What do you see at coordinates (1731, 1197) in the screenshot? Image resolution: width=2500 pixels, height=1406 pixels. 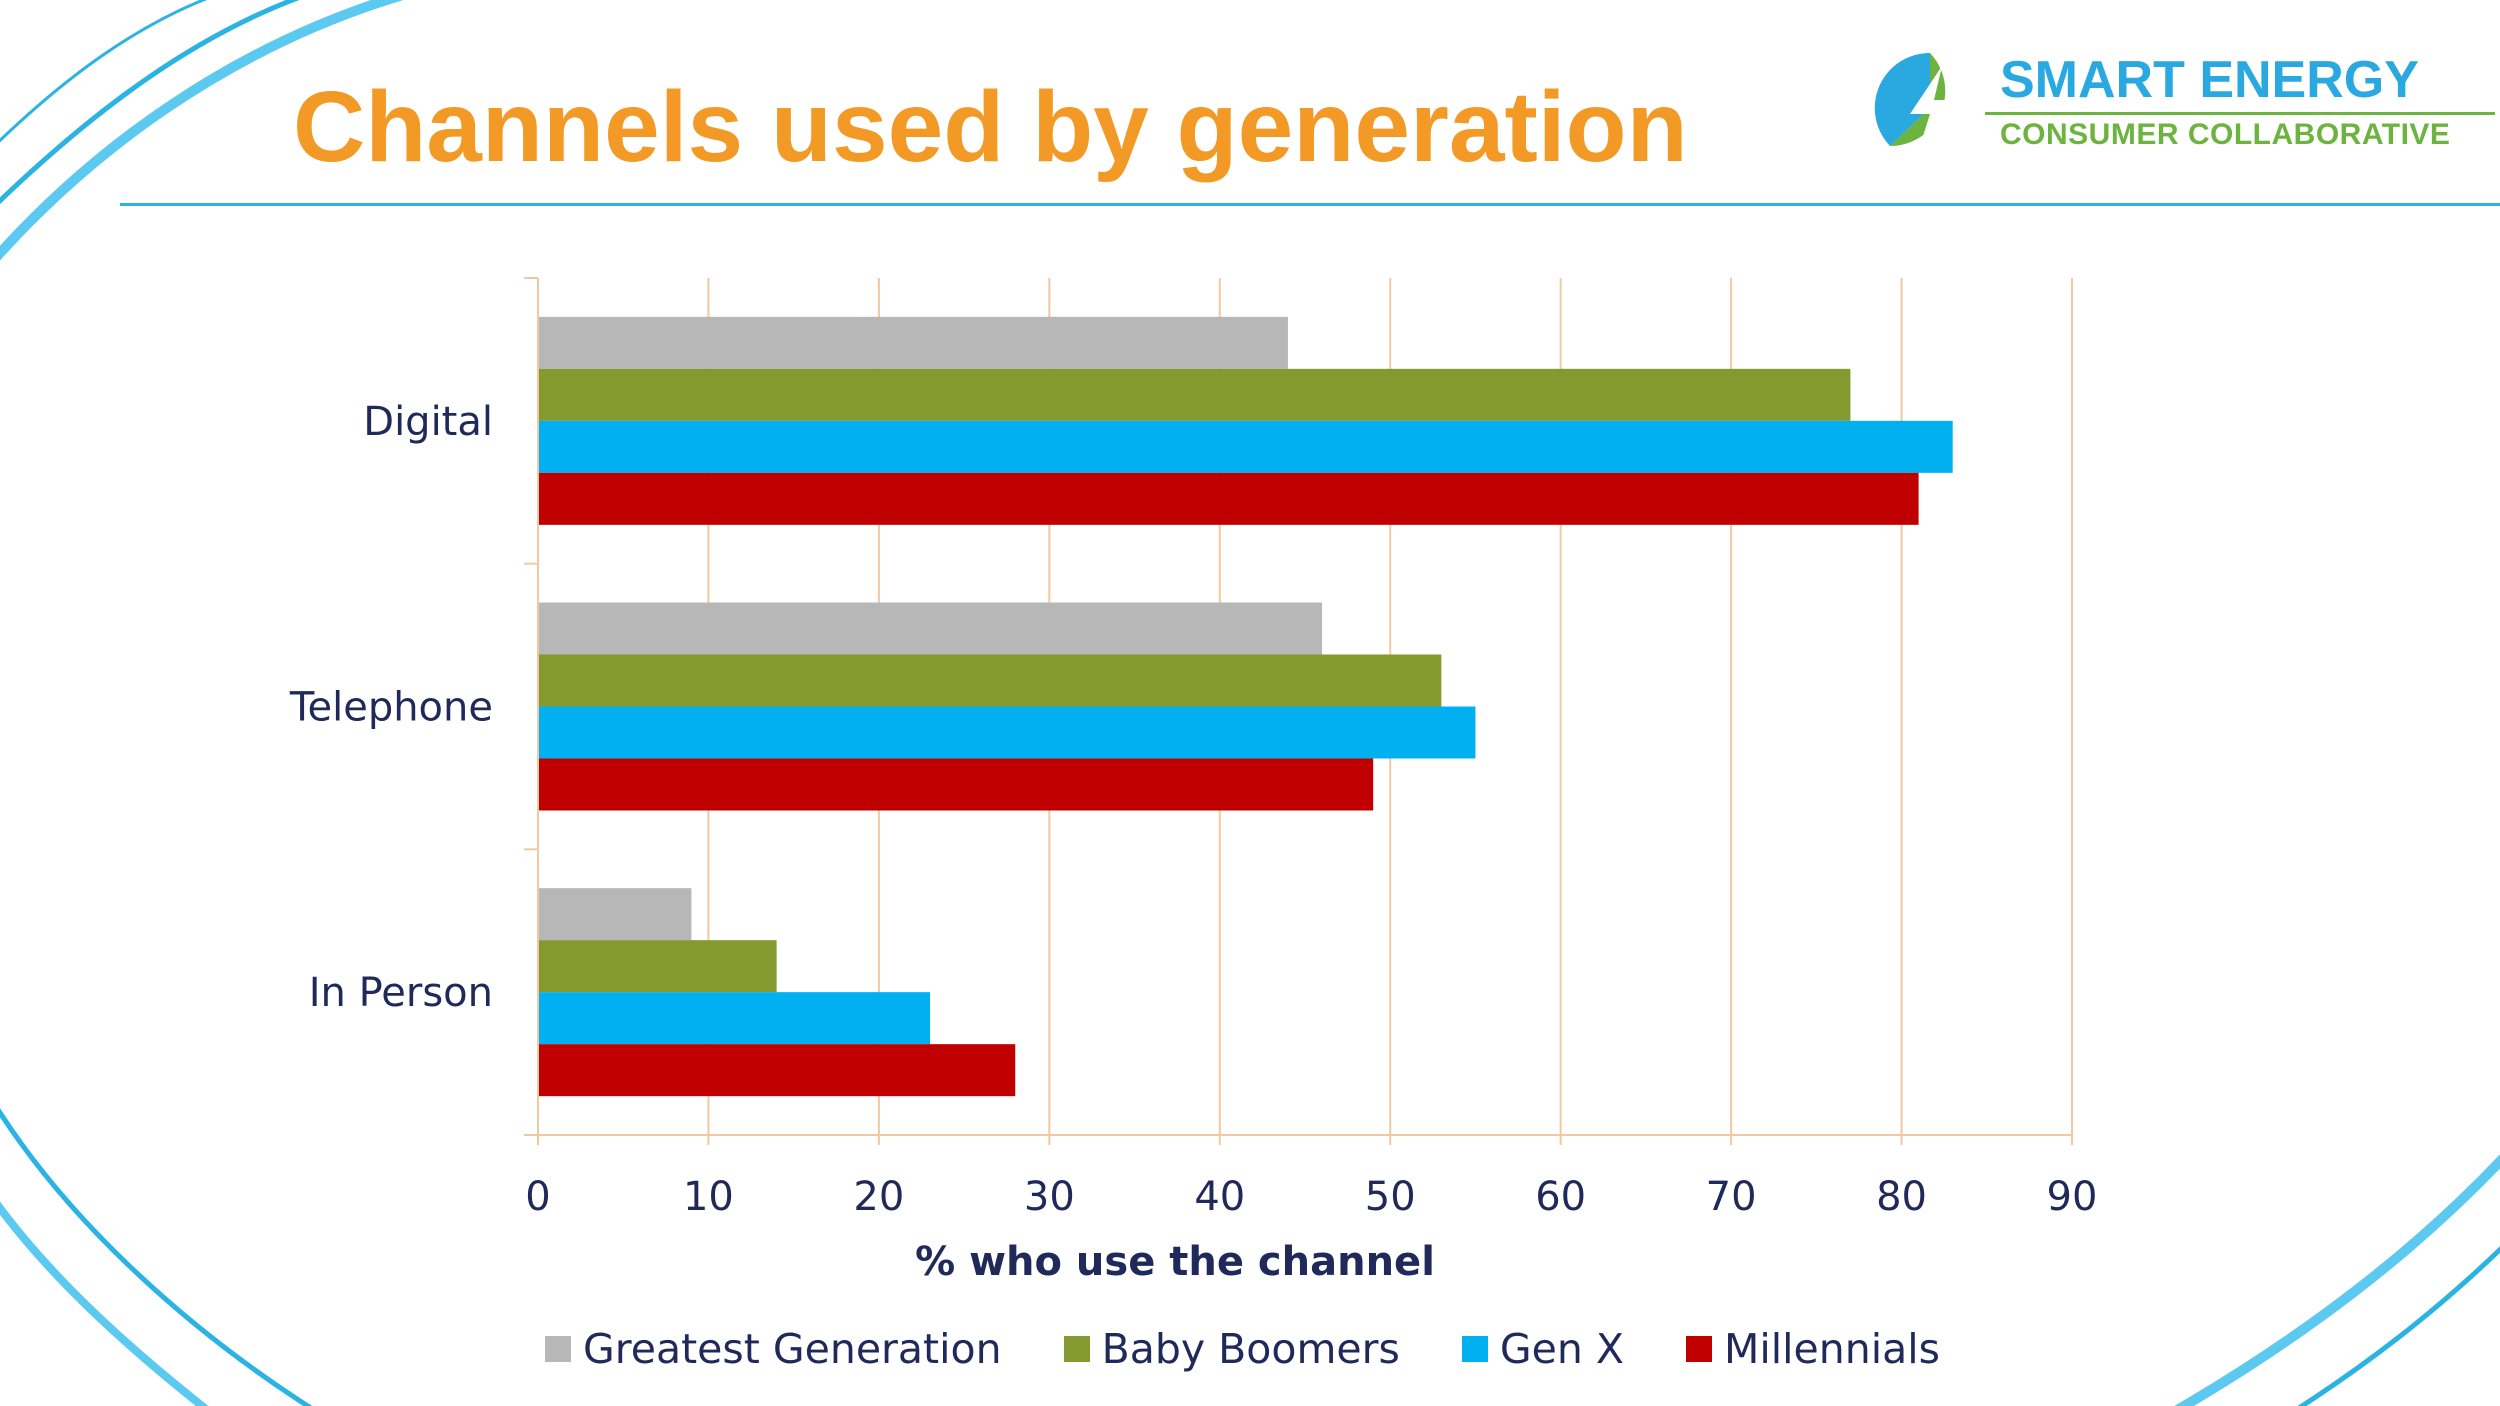 I see `x-tick-label: 70` at bounding box center [1731, 1197].